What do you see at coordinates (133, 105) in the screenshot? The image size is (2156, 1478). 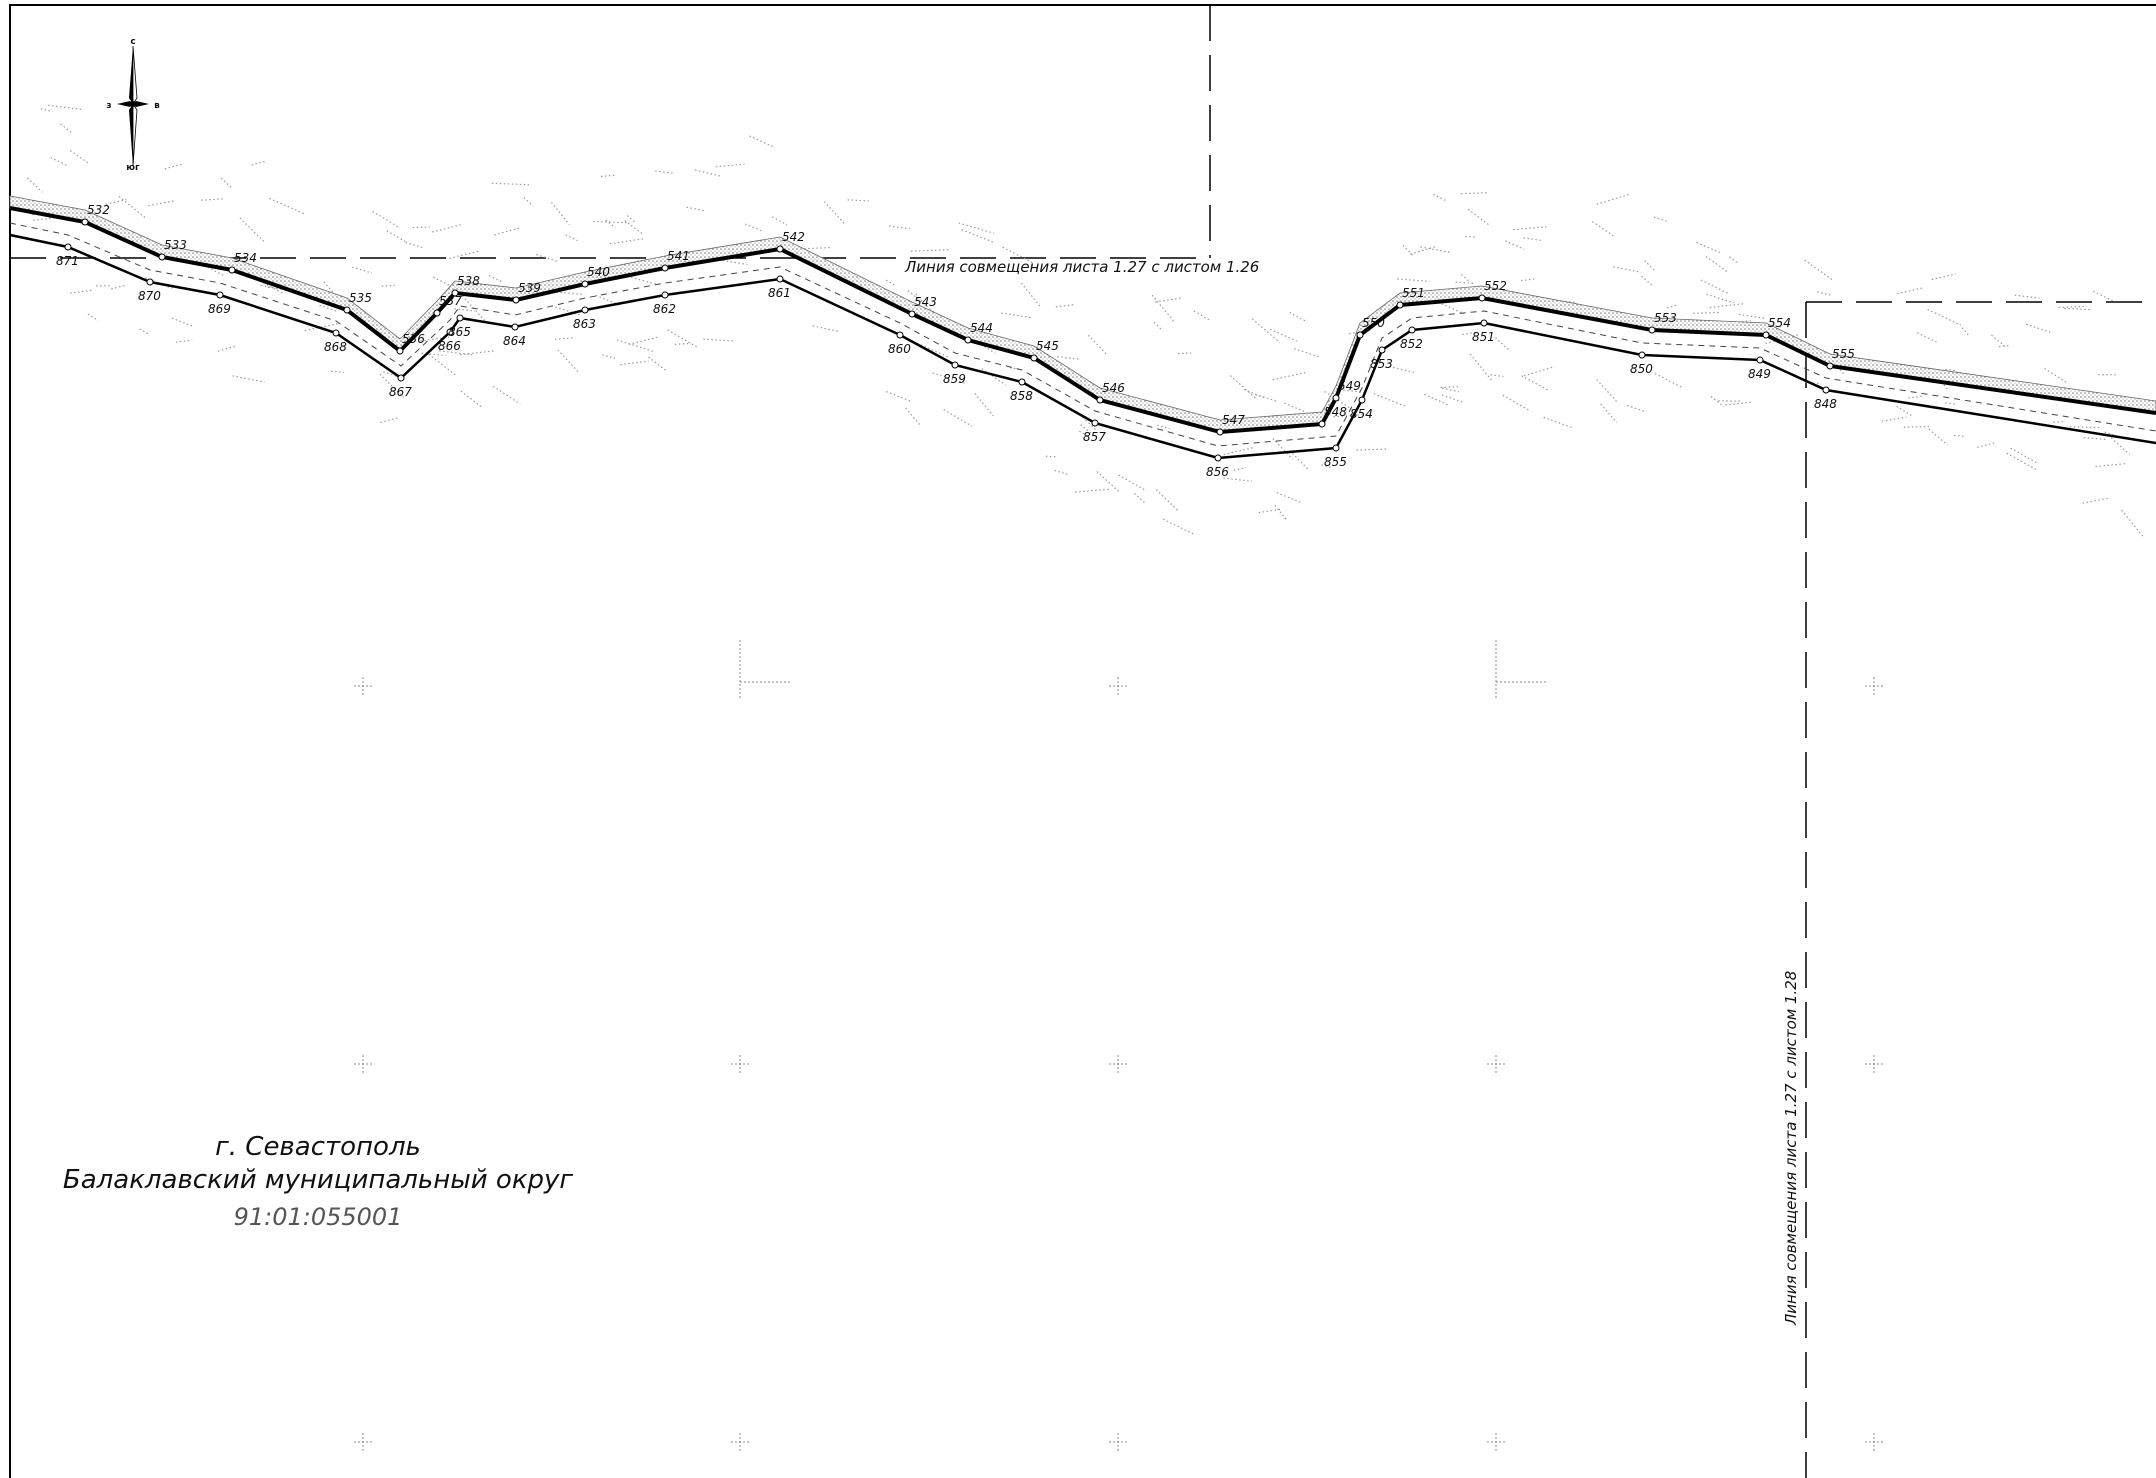 I see `compass-rose: с юг з в` at bounding box center [133, 105].